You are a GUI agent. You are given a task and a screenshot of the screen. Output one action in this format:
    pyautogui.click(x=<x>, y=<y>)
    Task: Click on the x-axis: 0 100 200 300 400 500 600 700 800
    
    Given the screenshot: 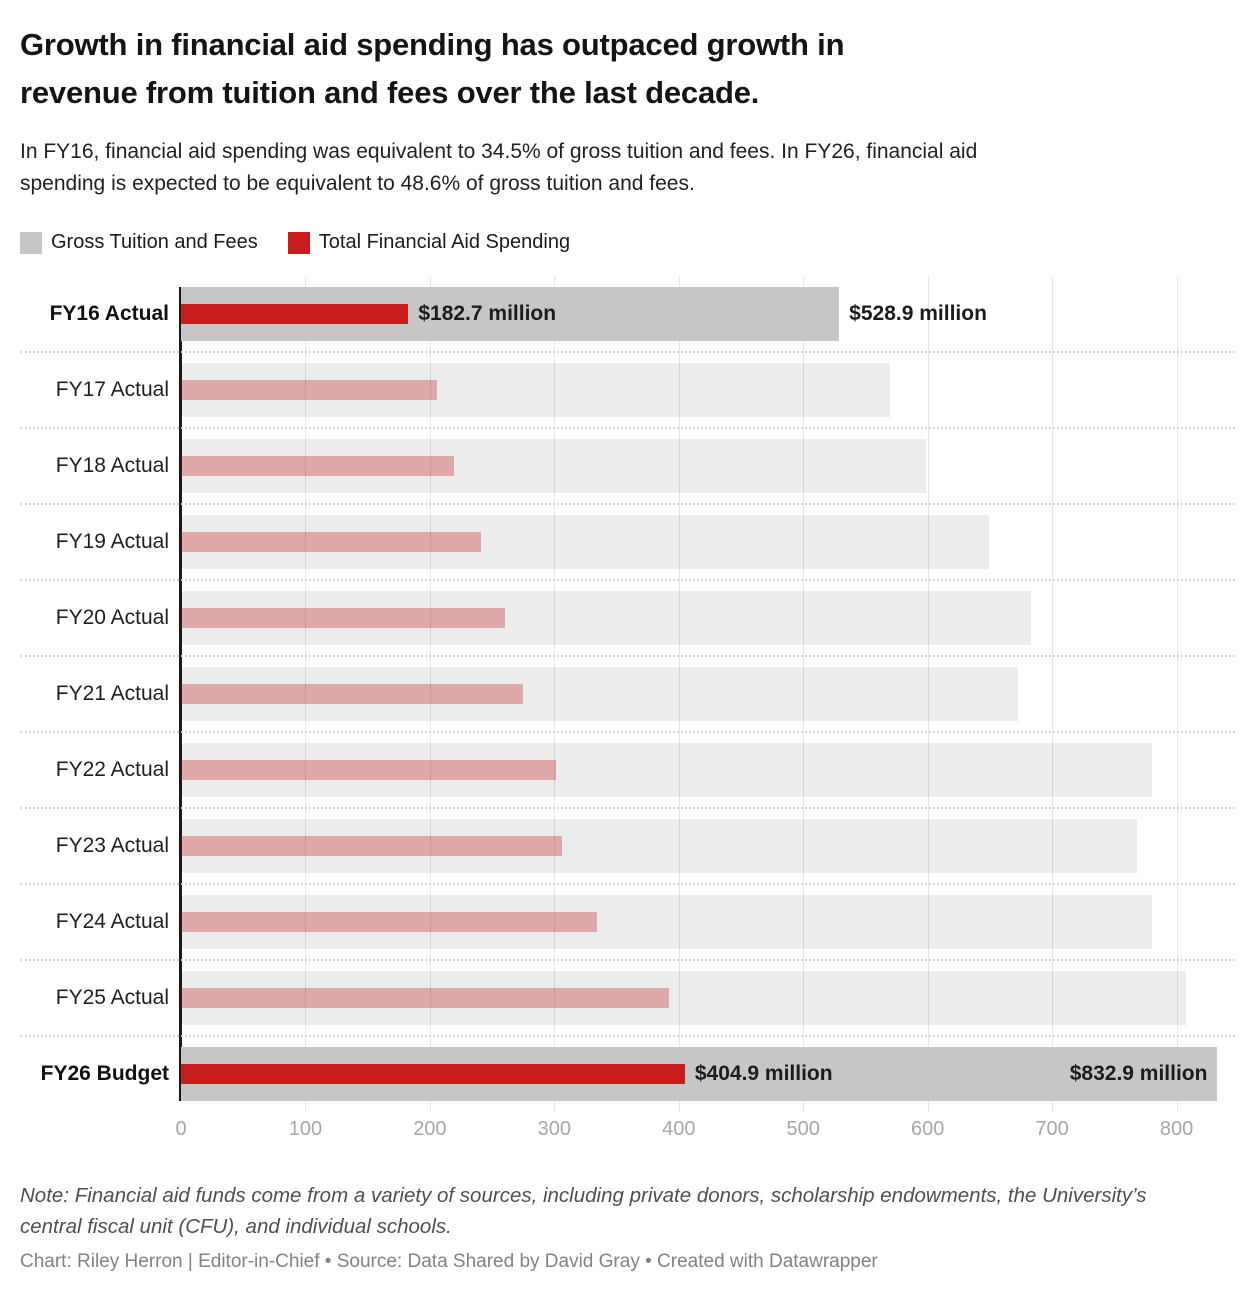 What is the action you would take?
    pyautogui.click(x=707, y=1129)
    